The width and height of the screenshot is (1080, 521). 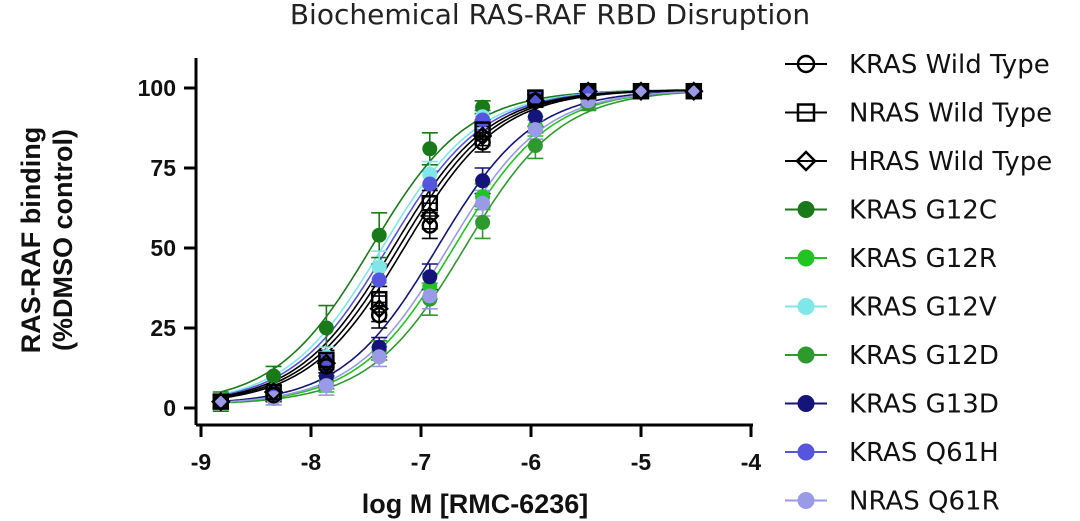 I want to click on y-tick-label: 0, so click(x=169, y=408).